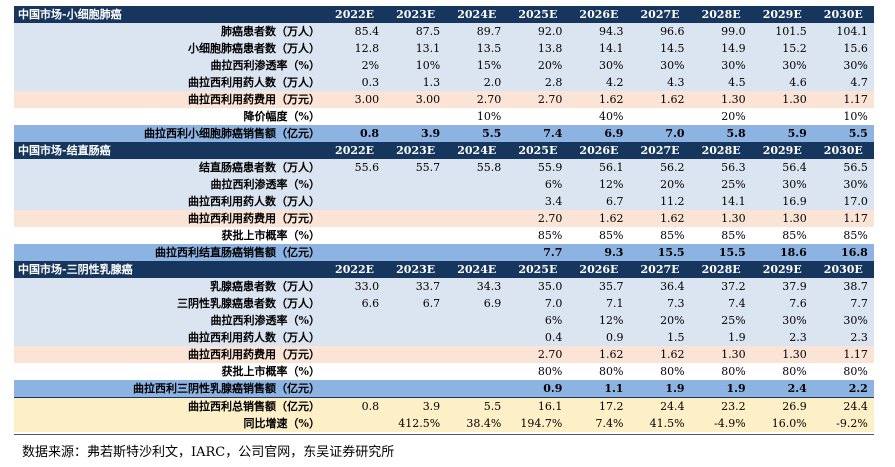 Image resolution: width=895 pixels, height=467 pixels. What do you see at coordinates (489, 167) in the screenshot?
I see `value-cell: 55.8` at bounding box center [489, 167].